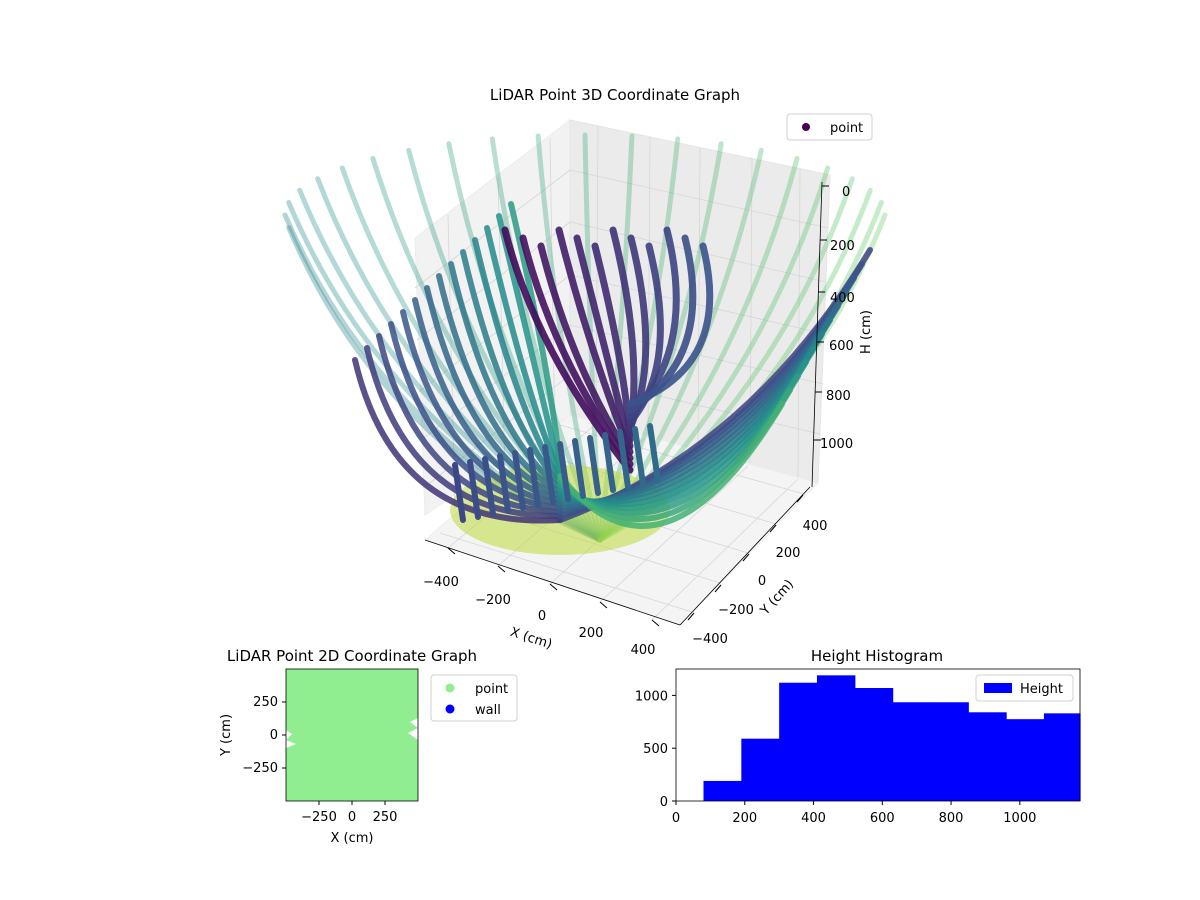 The image size is (1200, 900). What do you see at coordinates (836, 444) in the screenshot?
I see `plot3d-z-tick-label: 1000` at bounding box center [836, 444].